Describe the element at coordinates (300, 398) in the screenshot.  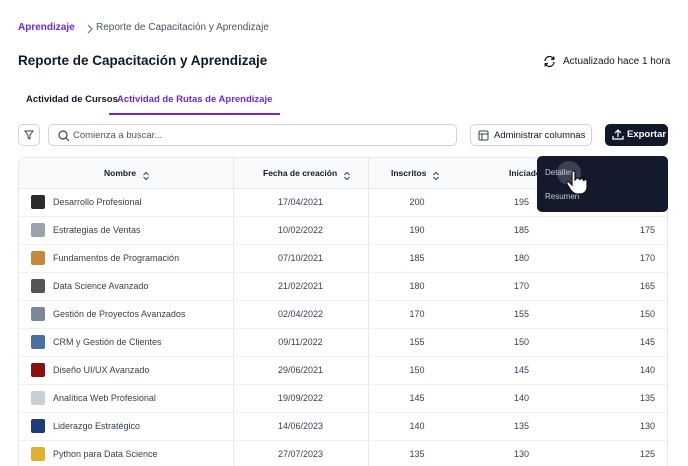
I see `row-cell: 19/09/2022` at that location.